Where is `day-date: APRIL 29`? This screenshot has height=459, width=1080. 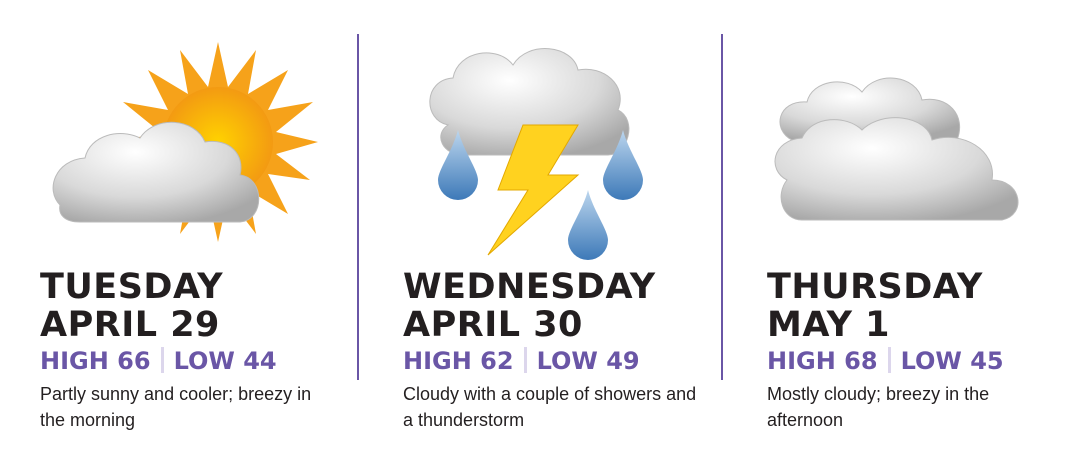 day-date: APRIL 29 is located at coordinates (130, 325).